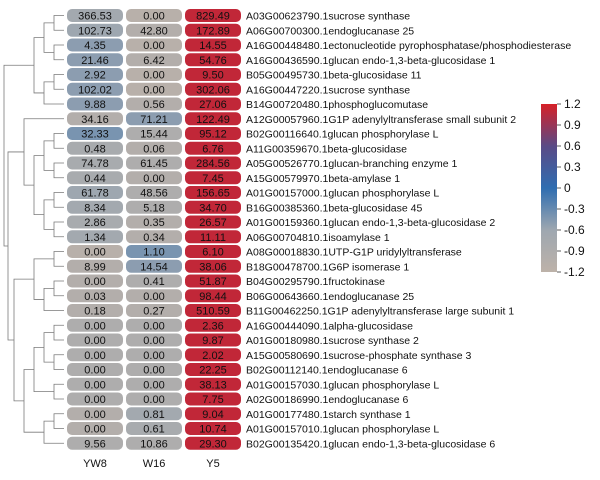 This screenshot has width=600, height=480. I want to click on cell-value: 0.61, so click(153, 430).